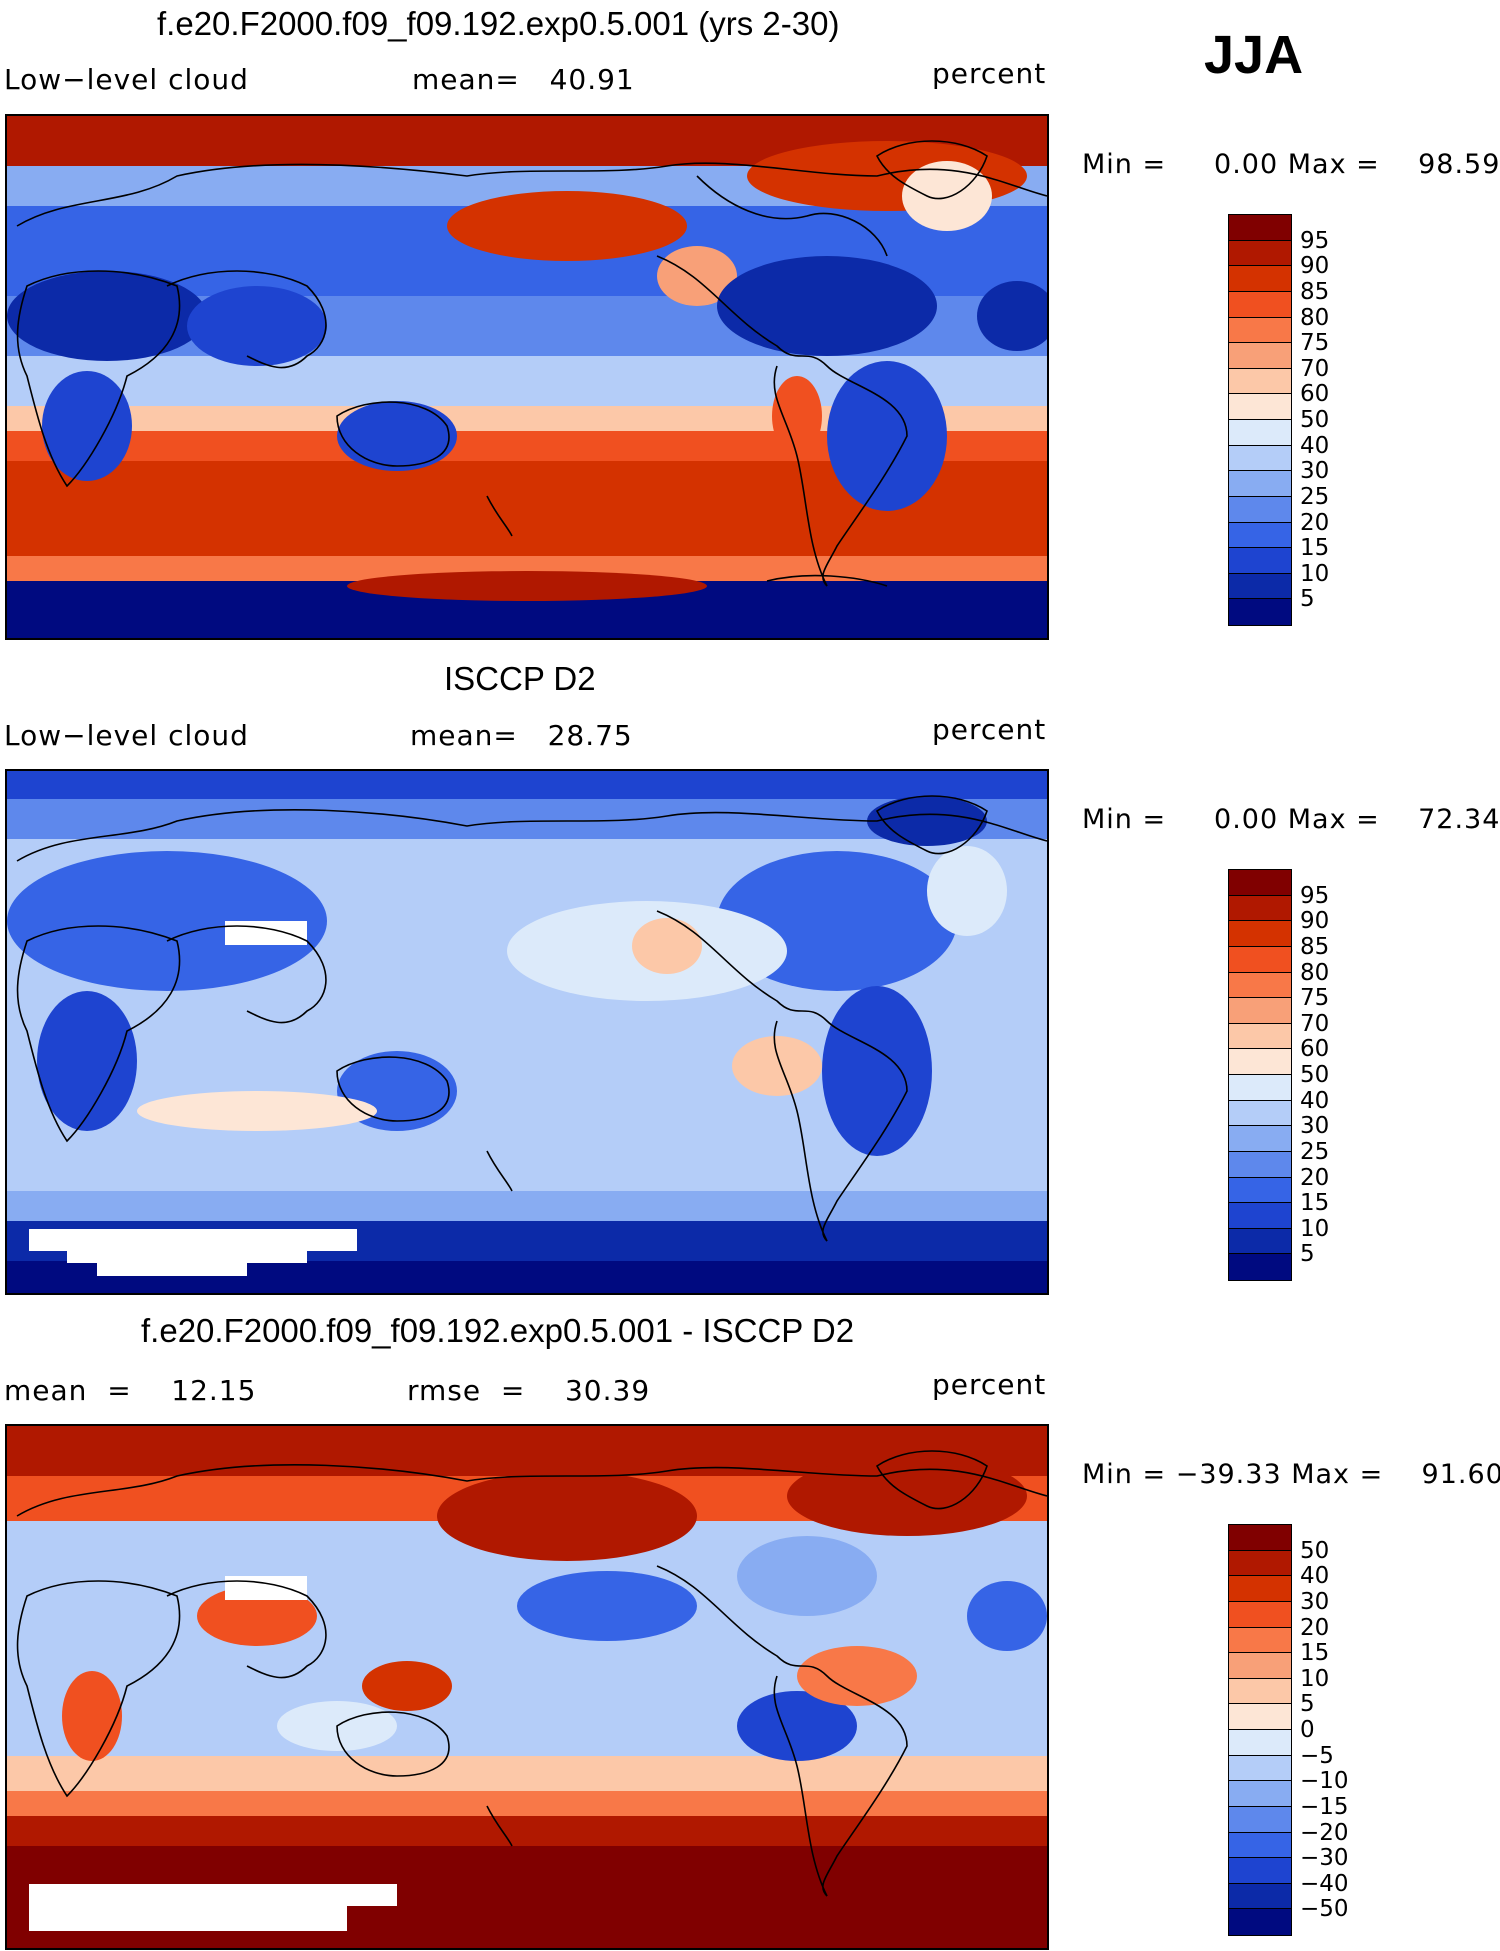  I want to click on colorbar-tick-label: 80, so click(1315, 972).